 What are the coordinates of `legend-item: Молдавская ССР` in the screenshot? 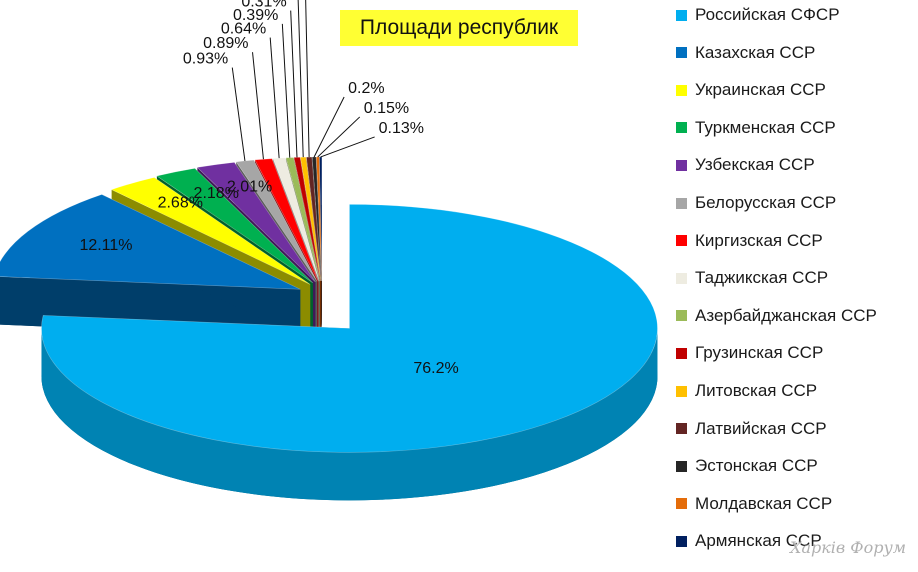 It's located at (754, 504).